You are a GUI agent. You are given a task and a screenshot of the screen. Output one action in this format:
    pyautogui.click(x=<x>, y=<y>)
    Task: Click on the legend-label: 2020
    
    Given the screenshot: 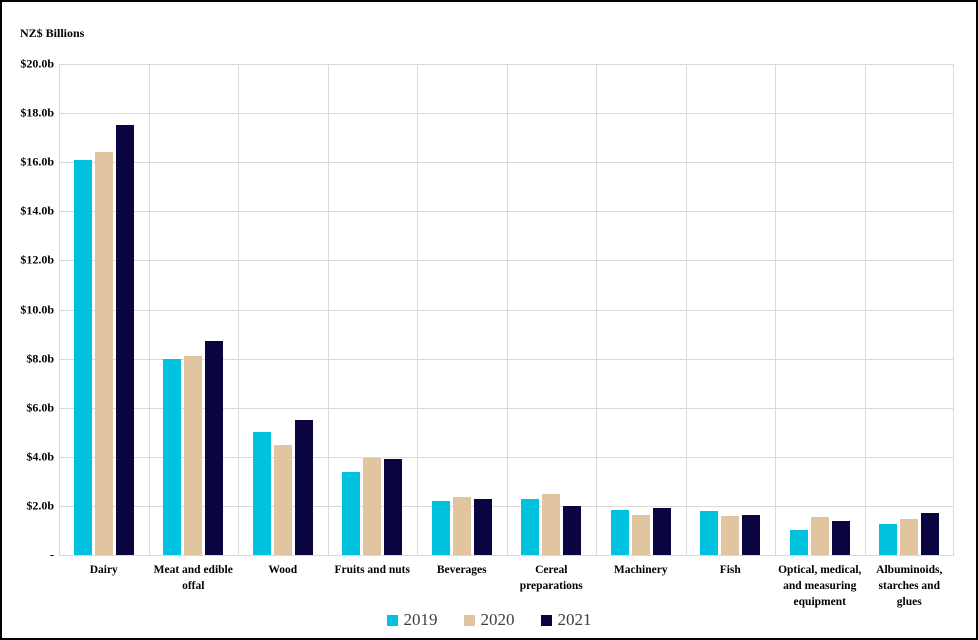 What is the action you would take?
    pyautogui.click(x=497, y=619)
    